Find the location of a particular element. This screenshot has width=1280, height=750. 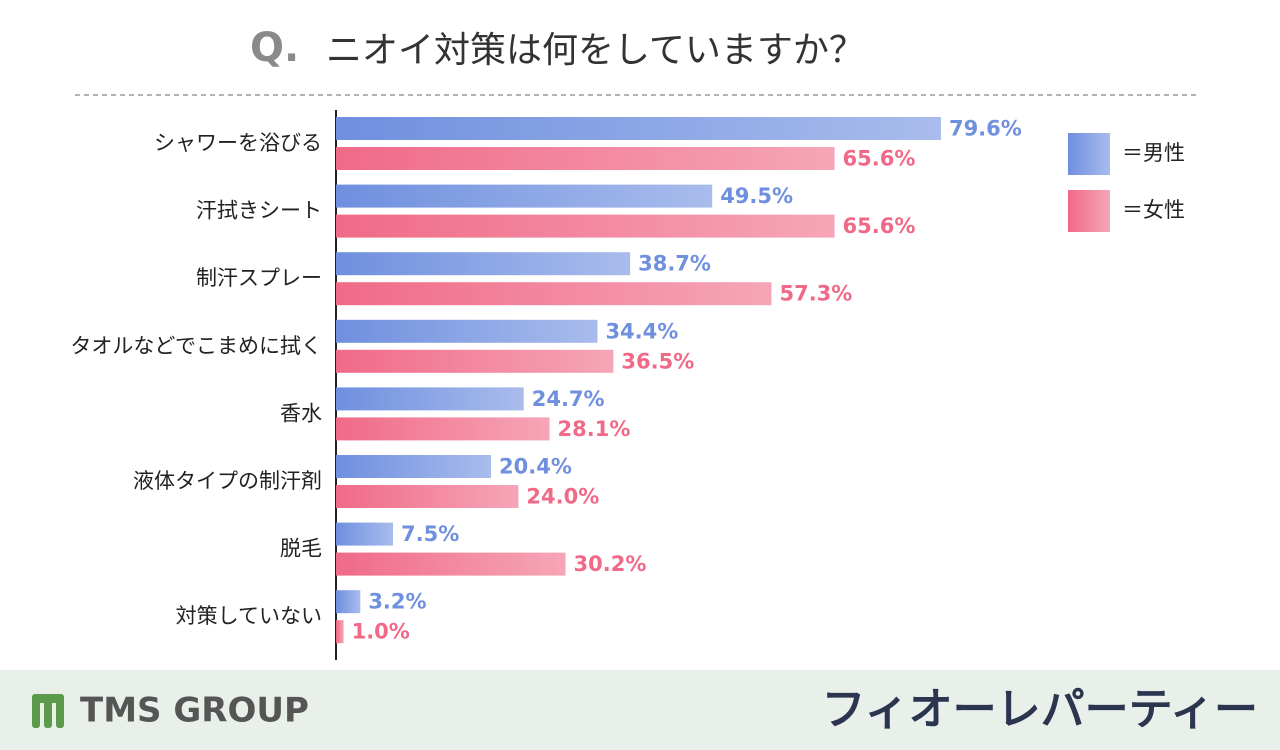

value-label: 38.7% is located at coordinates (674, 264).